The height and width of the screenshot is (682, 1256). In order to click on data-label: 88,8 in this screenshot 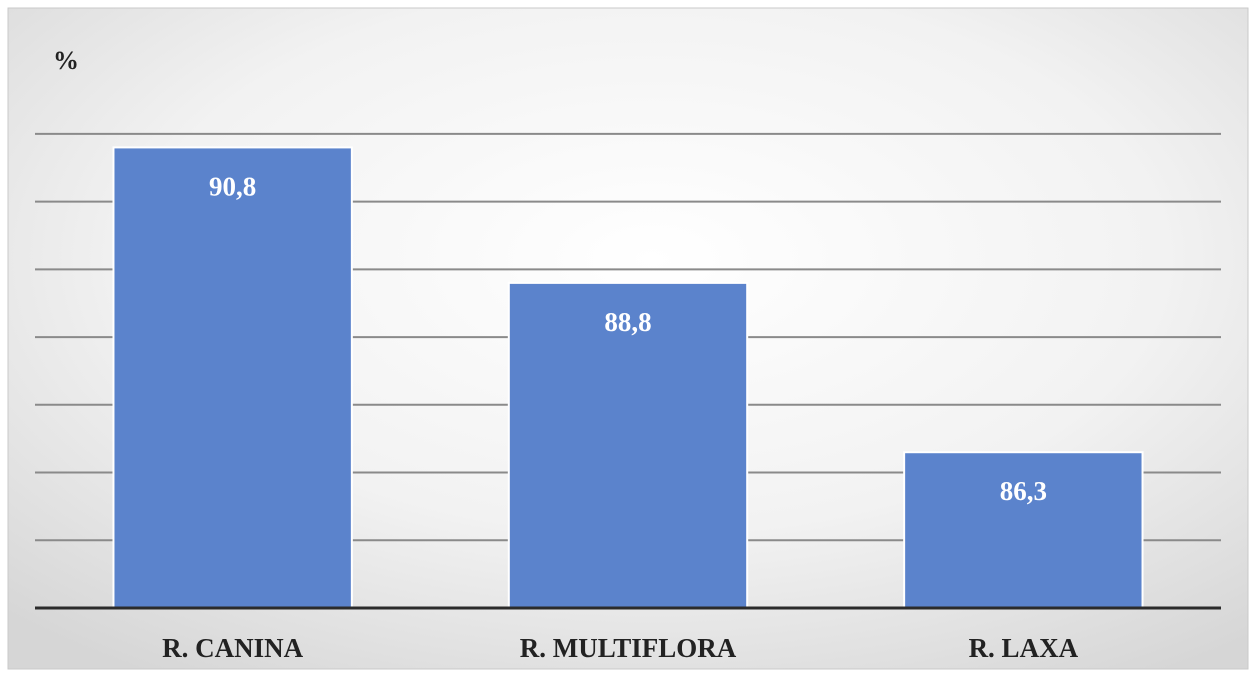, I will do `click(627, 322)`.